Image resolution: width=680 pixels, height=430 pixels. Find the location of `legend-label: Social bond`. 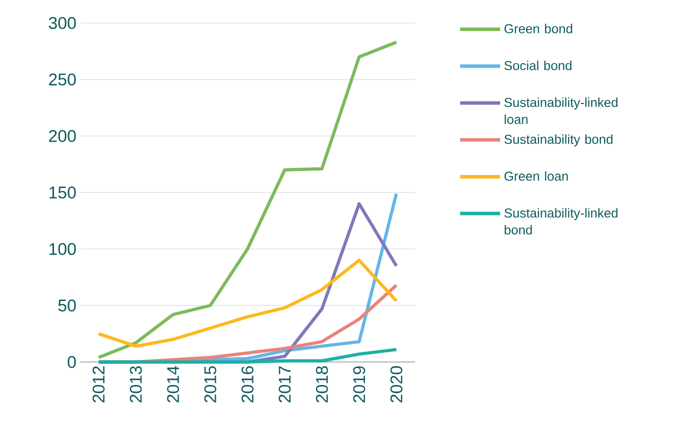

legend-label: Social bond is located at coordinates (538, 65).